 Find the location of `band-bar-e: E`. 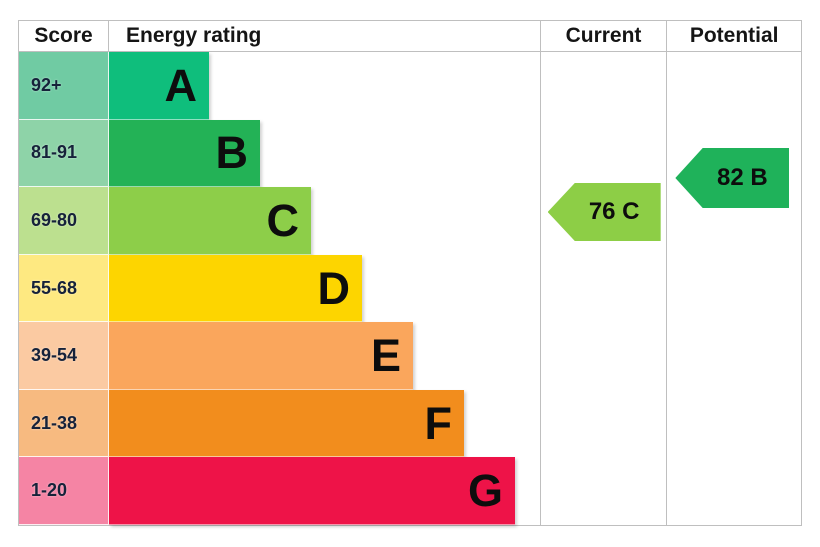

band-bar-e: E is located at coordinates (261, 356).